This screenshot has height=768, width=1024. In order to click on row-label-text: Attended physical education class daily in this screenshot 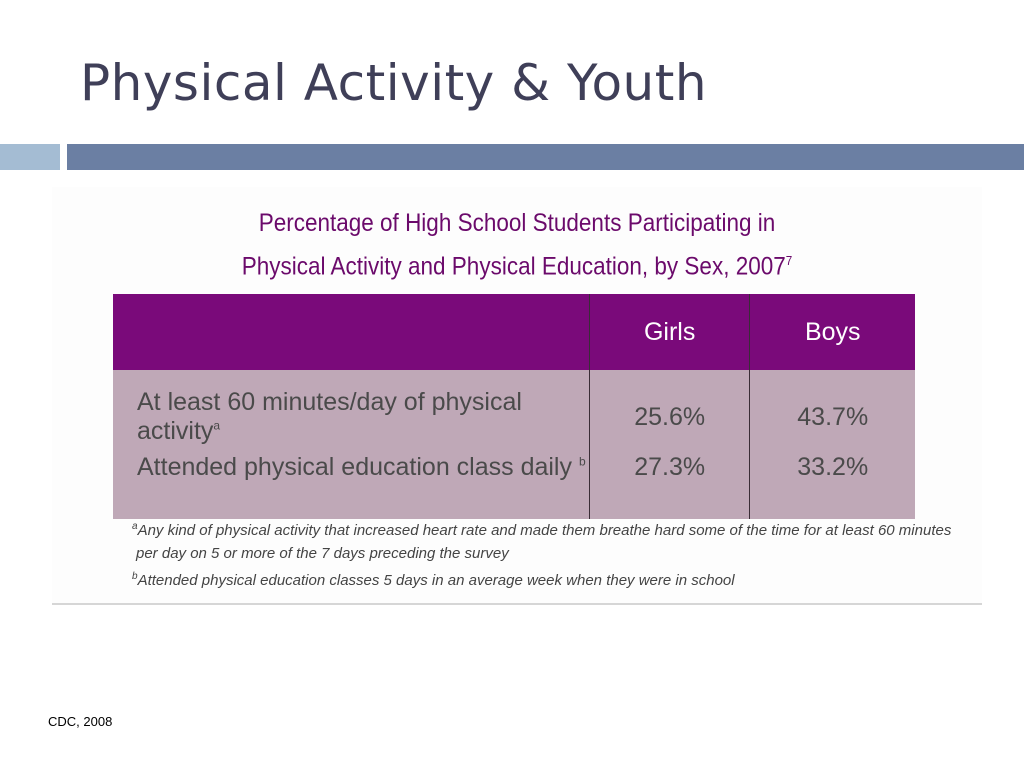, I will do `click(354, 467)`.